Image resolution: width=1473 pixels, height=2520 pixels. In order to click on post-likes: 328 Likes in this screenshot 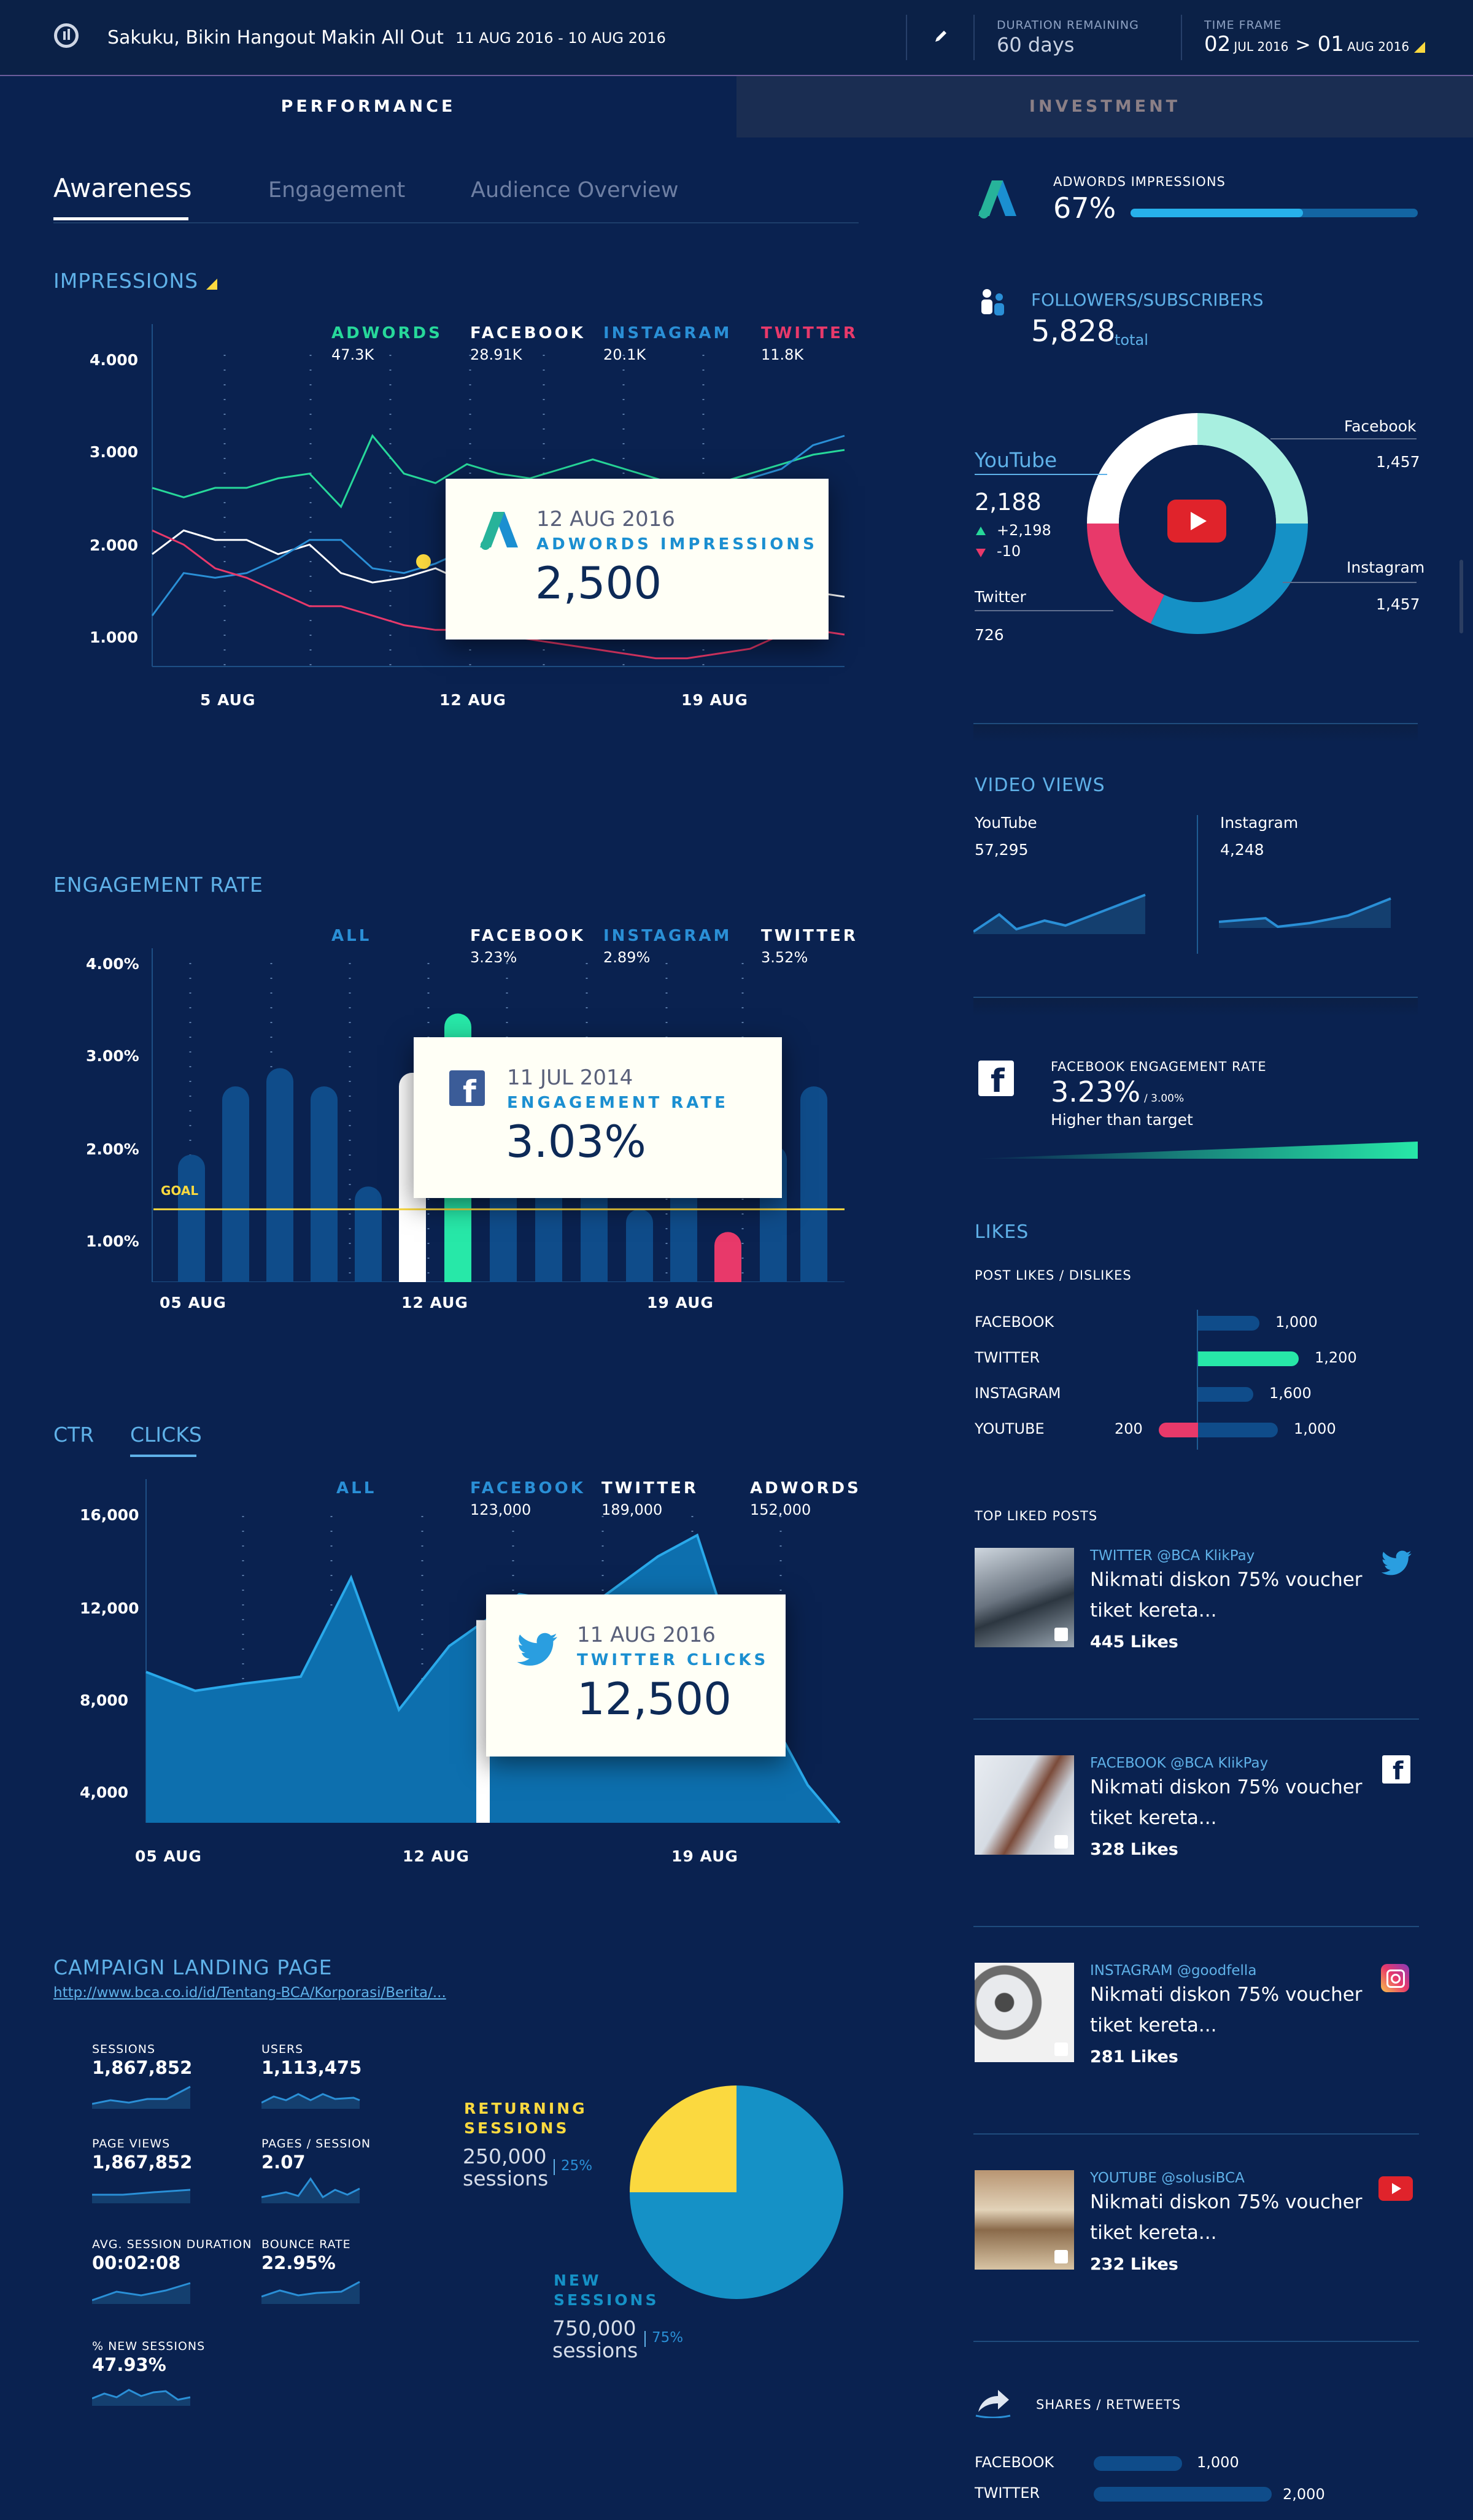, I will do `click(1134, 1849)`.